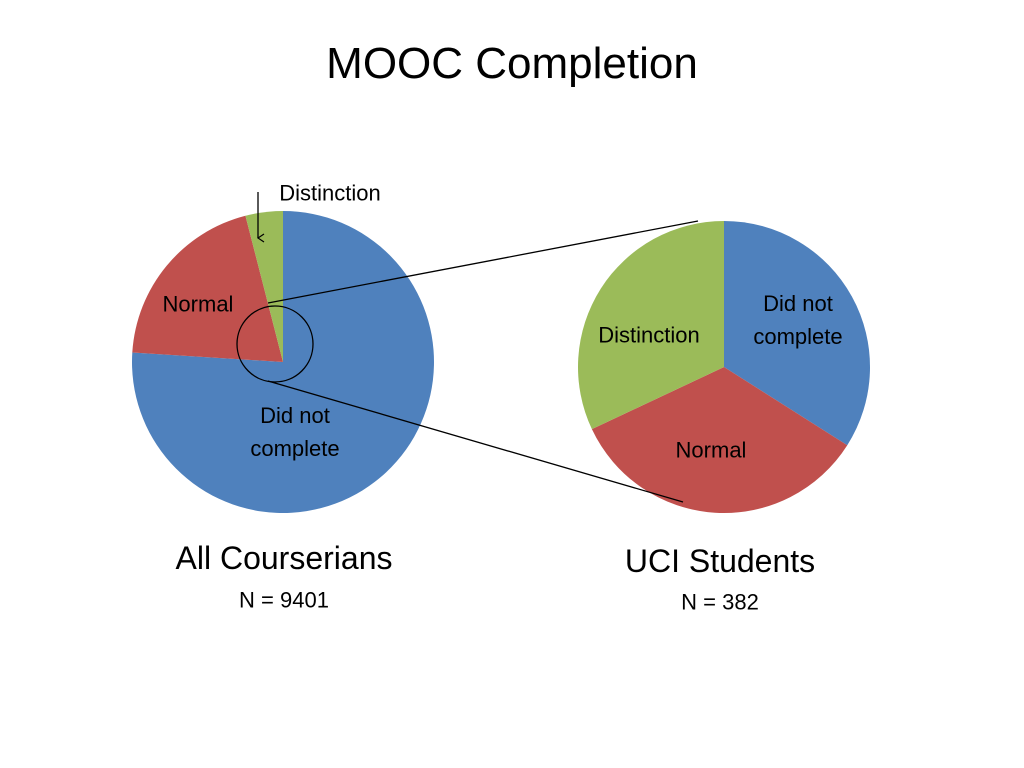 Image resolution: width=1024 pixels, height=768 pixels. Describe the element at coordinates (512, 63) in the screenshot. I see `slide-title: MOOC Completion` at that location.